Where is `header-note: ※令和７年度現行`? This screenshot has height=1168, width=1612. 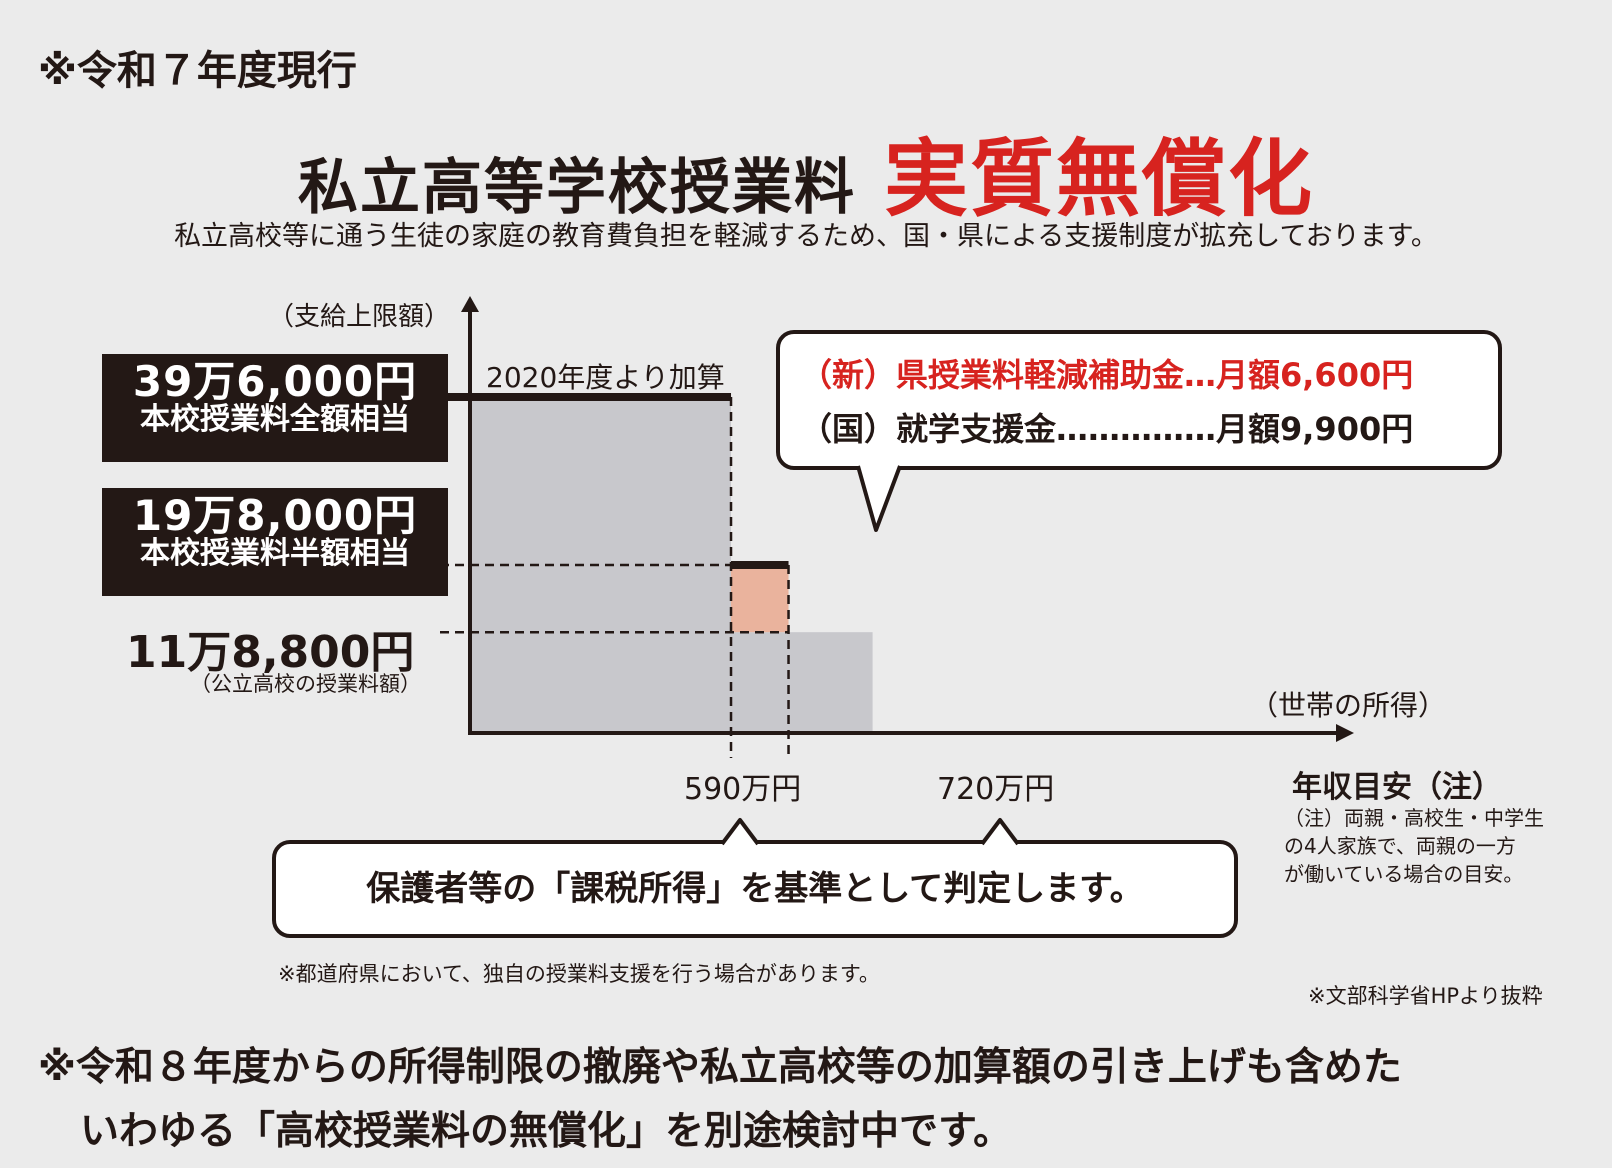
header-note: ※令和７年度現行 is located at coordinates (197, 71).